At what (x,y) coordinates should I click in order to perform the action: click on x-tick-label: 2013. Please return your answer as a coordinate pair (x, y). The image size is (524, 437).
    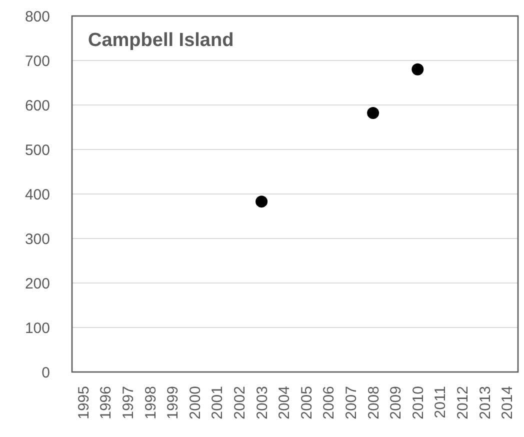
    Looking at the image, I should click on (485, 403).